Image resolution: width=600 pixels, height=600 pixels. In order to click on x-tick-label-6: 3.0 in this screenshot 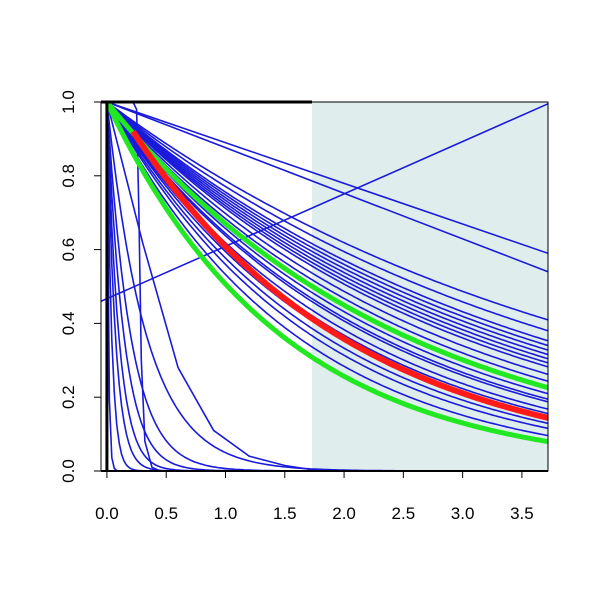, I will do `click(463, 513)`.